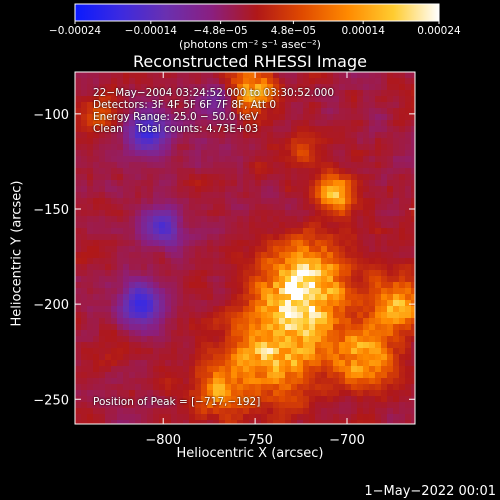 The height and width of the screenshot is (500, 500). Describe the element at coordinates (51, 210) in the screenshot. I see `y-tick-label: −150` at that location.